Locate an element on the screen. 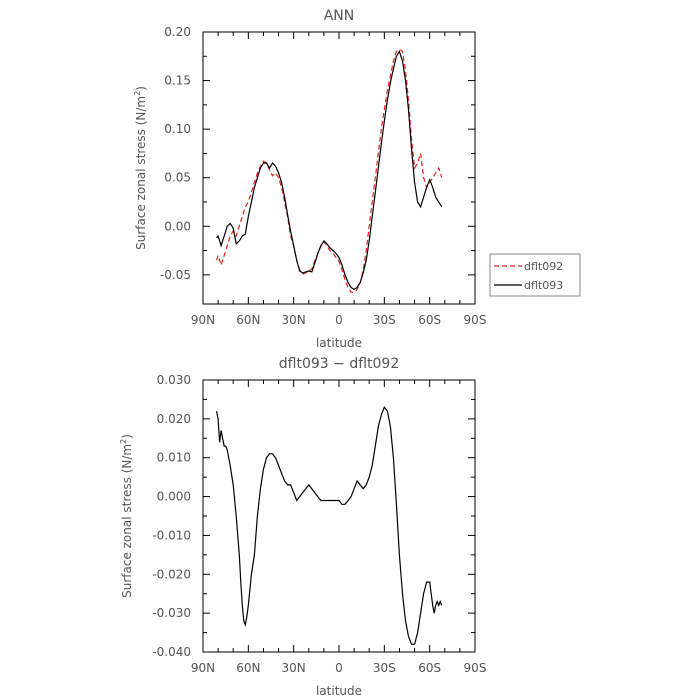 Image resolution: width=700 pixels, height=700 pixels. chart-title: dflt093 − dflt092 is located at coordinates (339, 364).